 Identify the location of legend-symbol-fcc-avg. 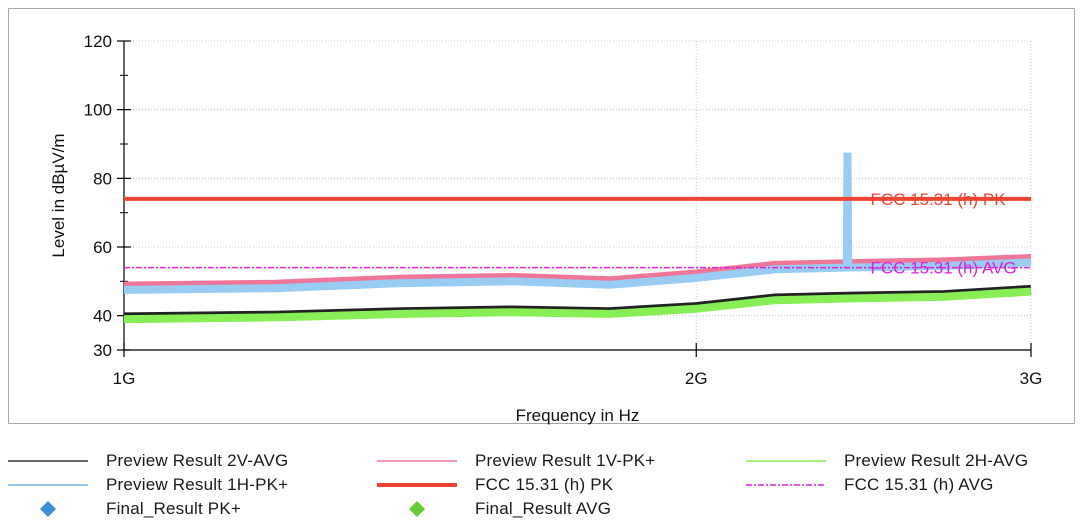
(786, 485).